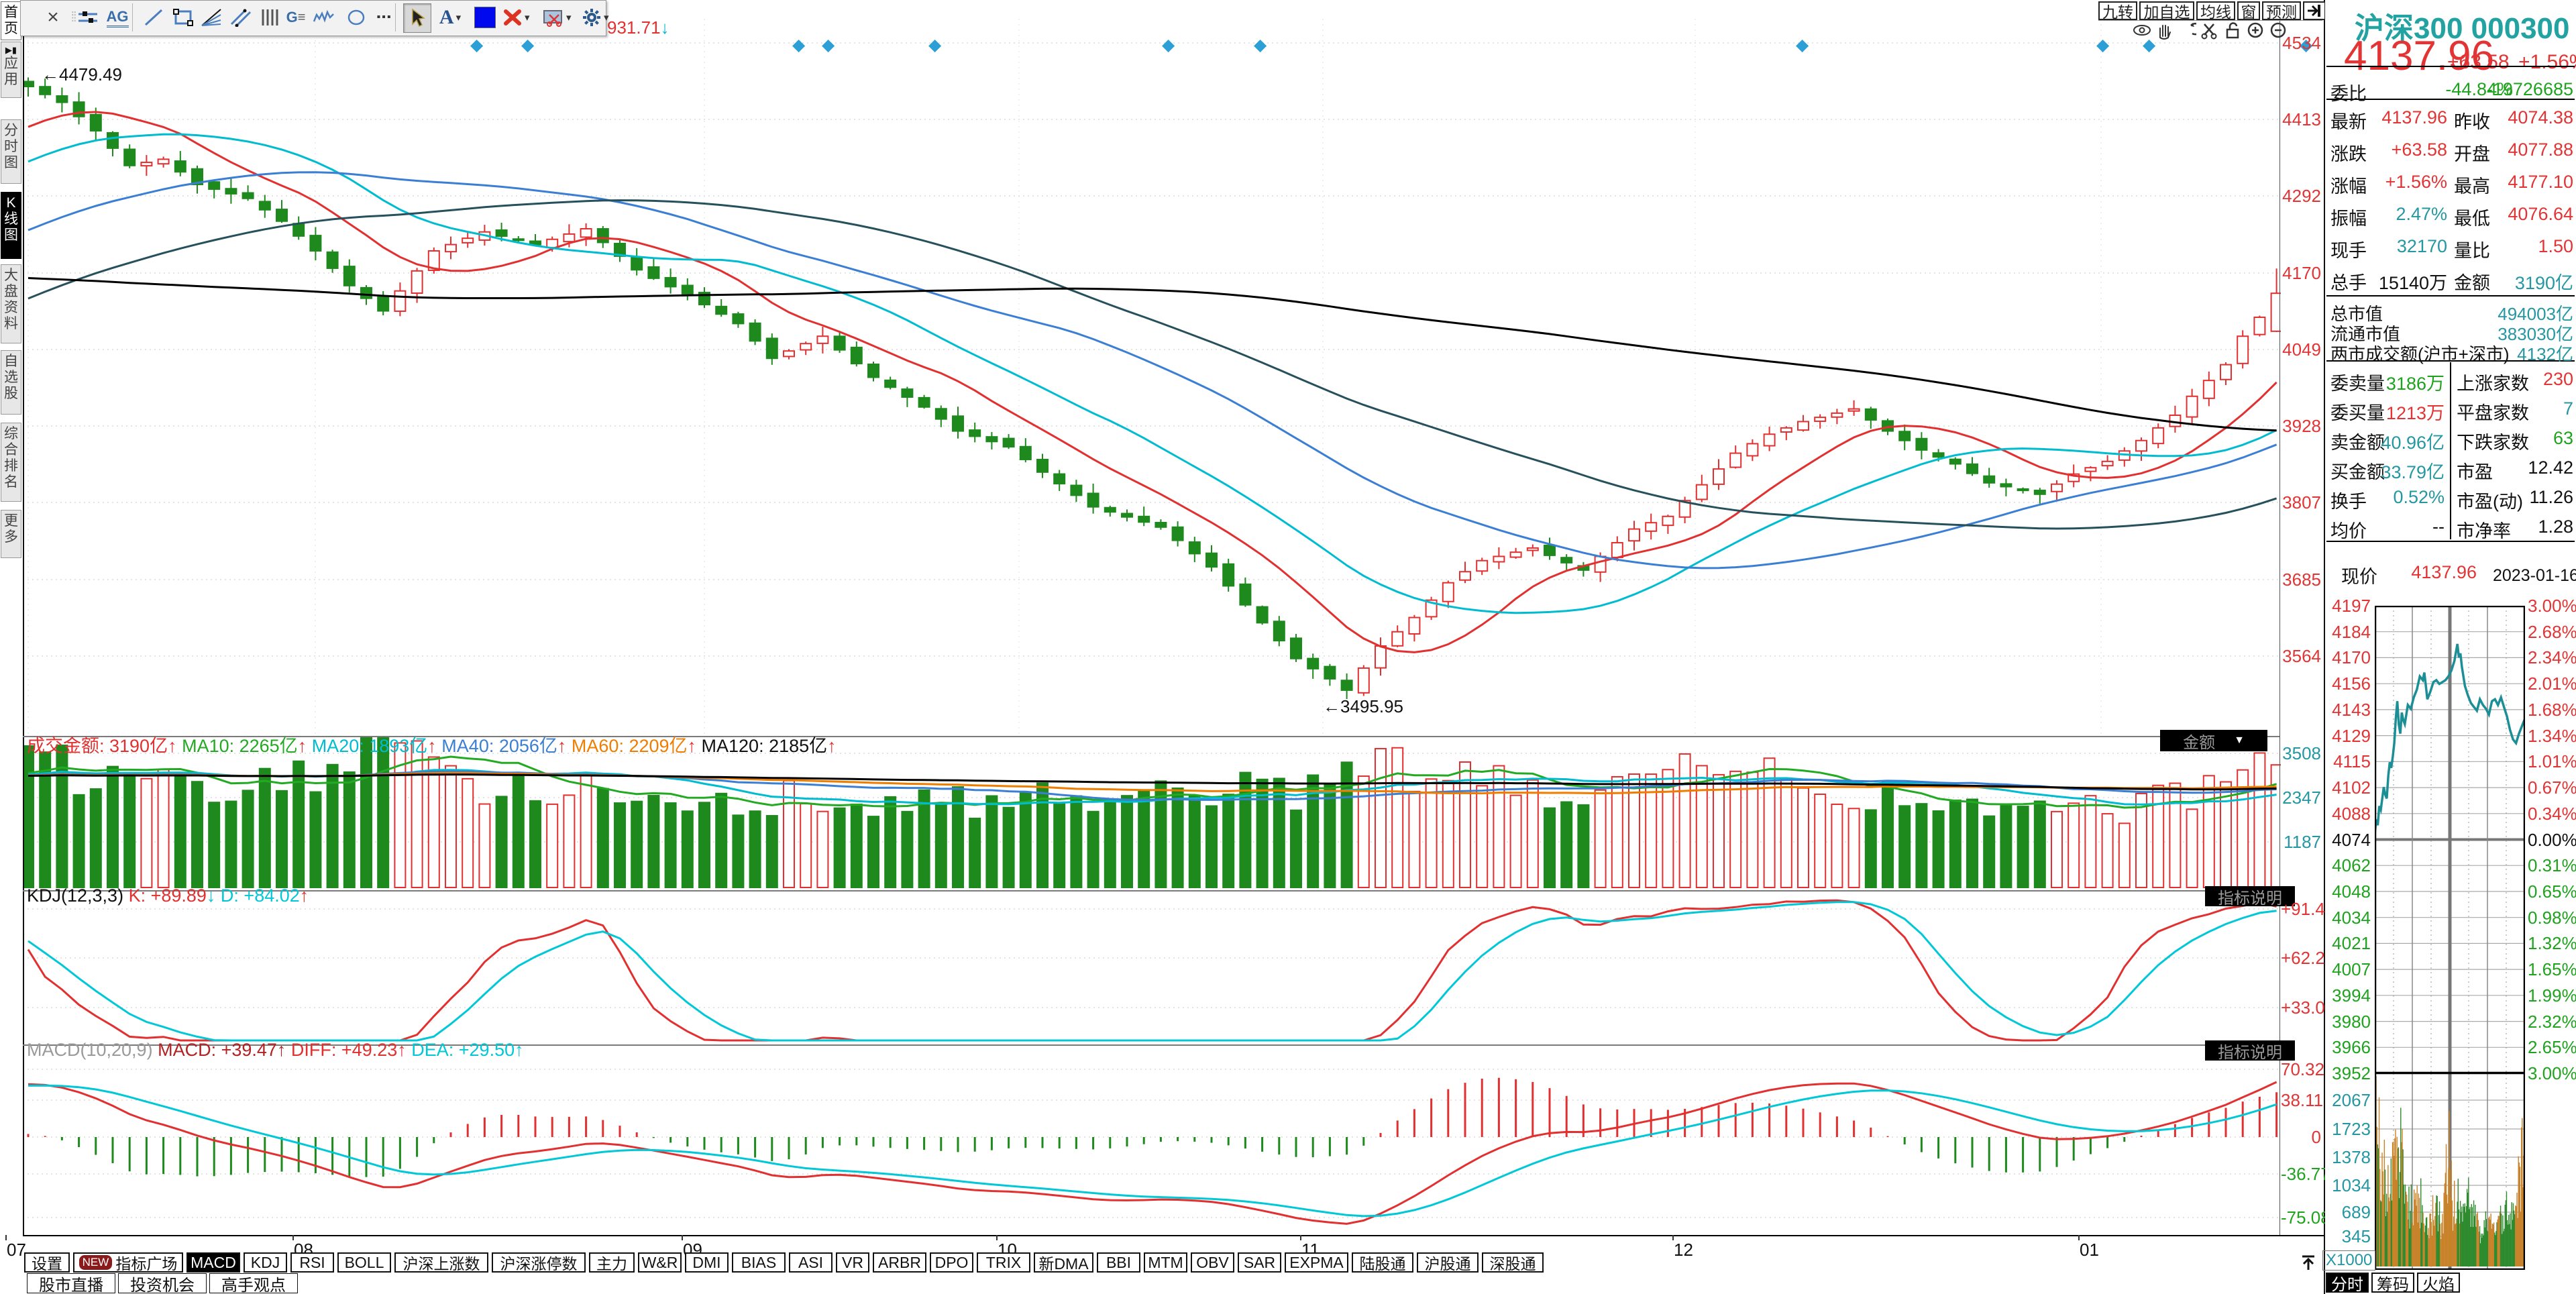 The height and width of the screenshot is (1294, 2576). Describe the element at coordinates (2348, 502) in the screenshot. I see `quote-field: 换手` at that location.